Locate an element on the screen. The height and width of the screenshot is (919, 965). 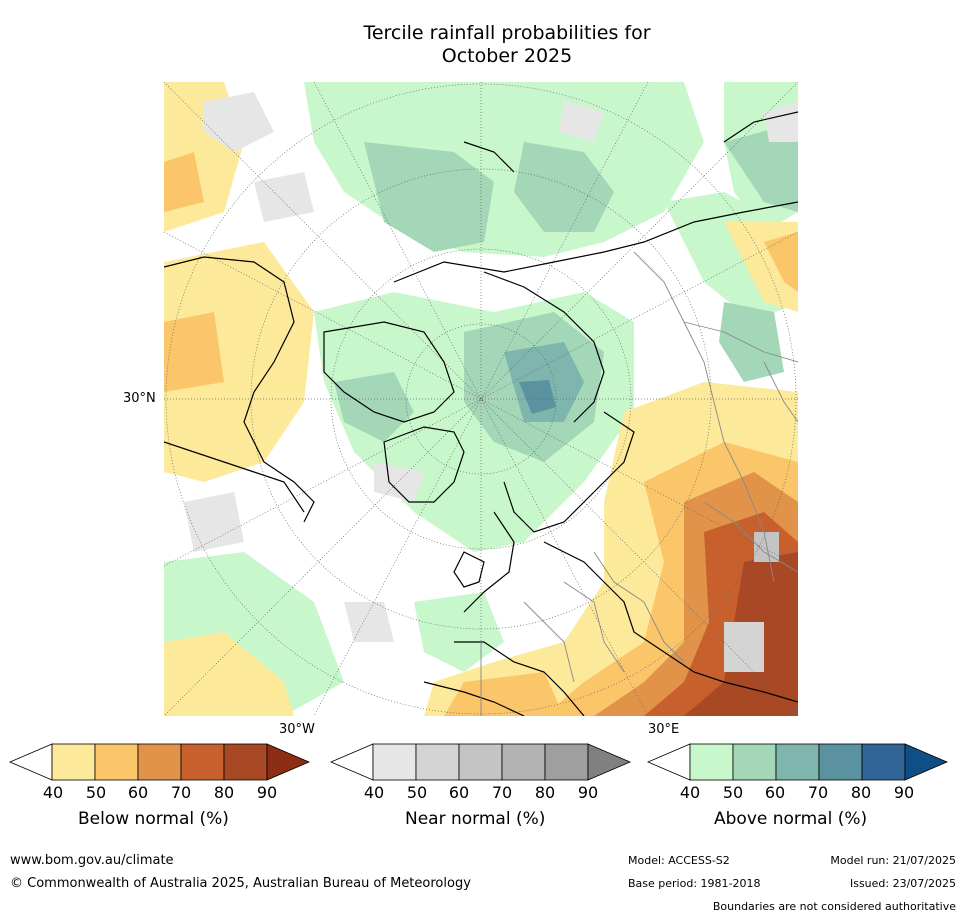
colorbar-near-swatches is located at coordinates (480, 762).